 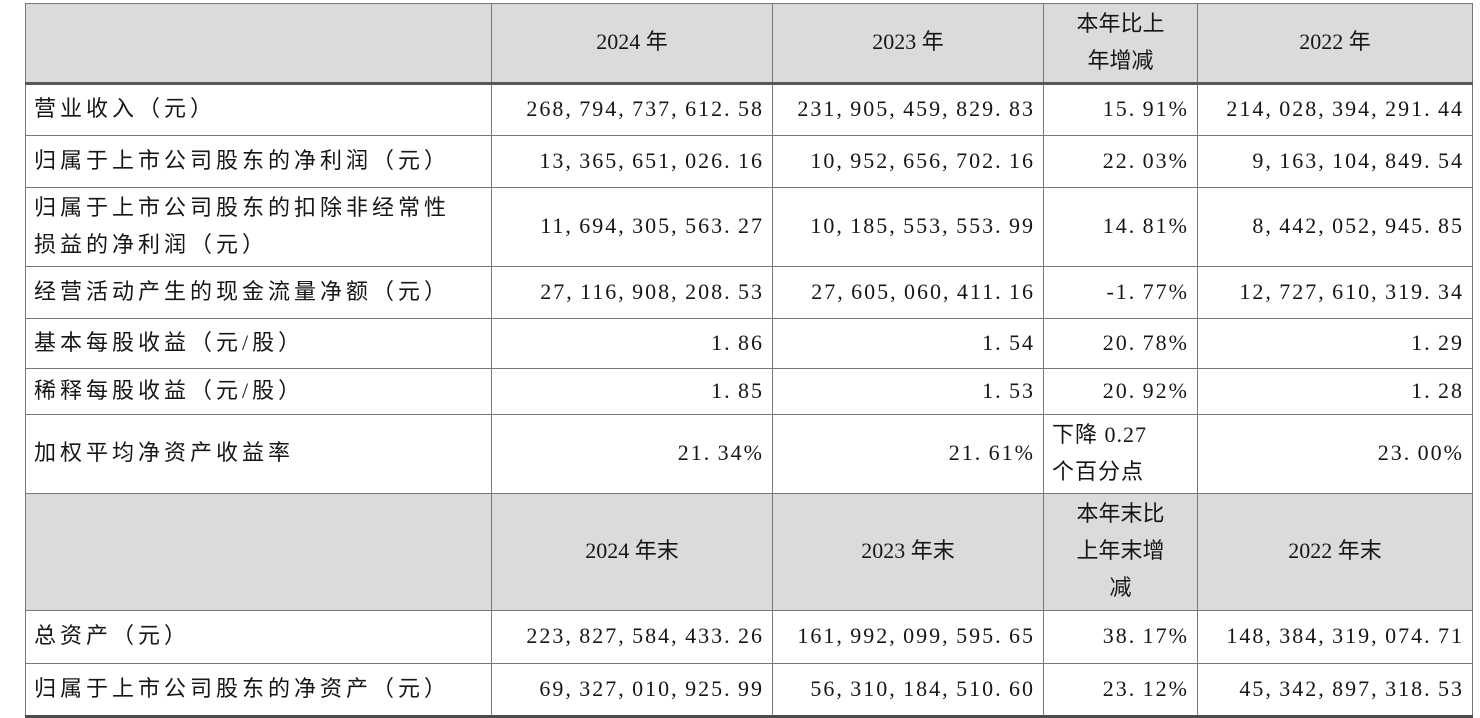 I want to click on header-2024: 2024 年, so click(x=632, y=44).